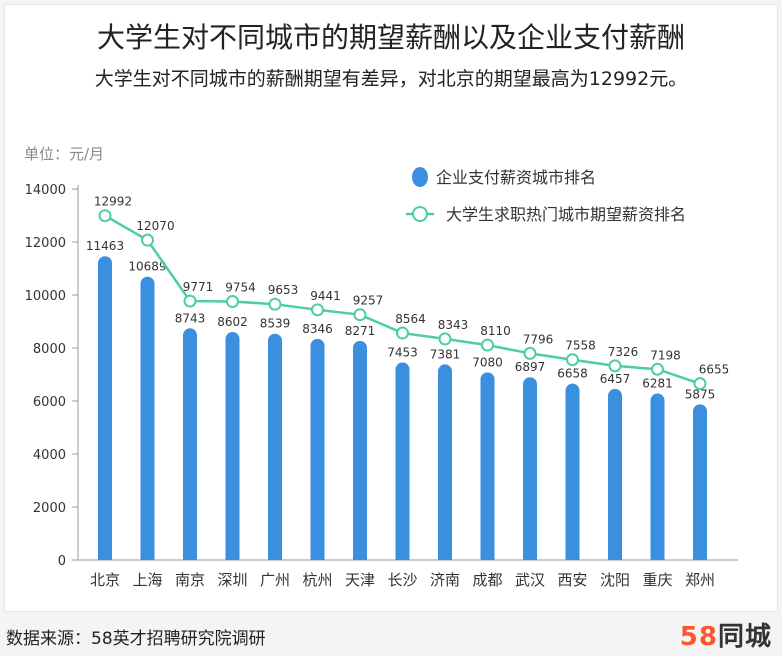 This screenshot has height=656, width=782. I want to click on y-tick-label: 12000, so click(45, 243).